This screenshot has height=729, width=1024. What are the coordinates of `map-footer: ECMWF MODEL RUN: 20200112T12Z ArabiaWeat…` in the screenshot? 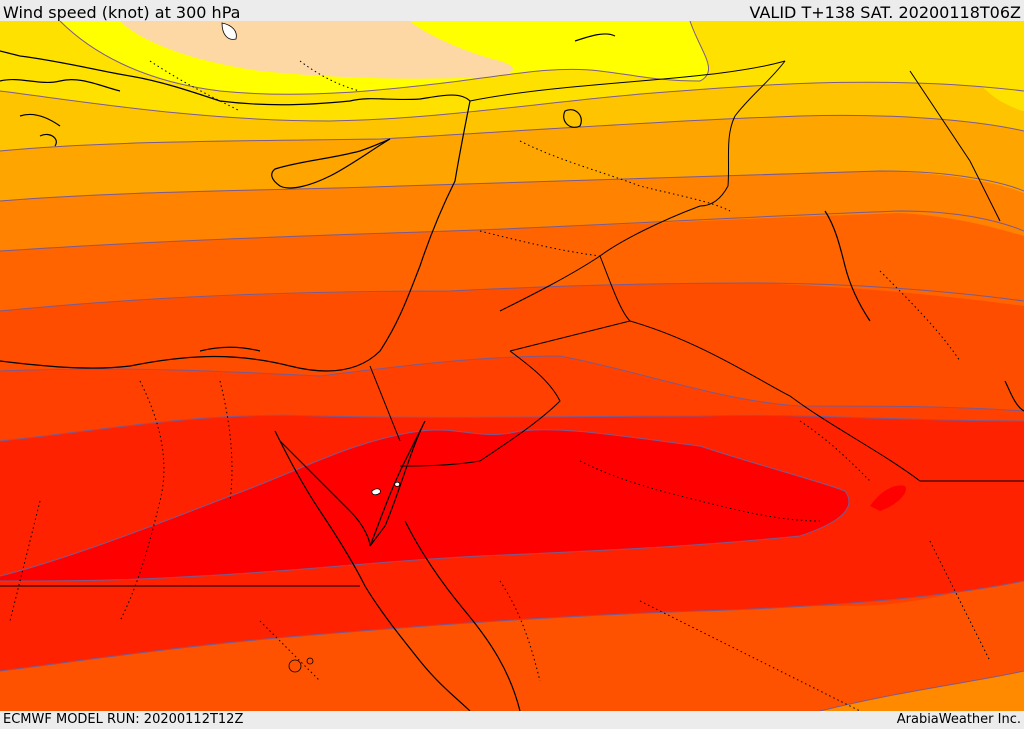 It's located at (512, 720).